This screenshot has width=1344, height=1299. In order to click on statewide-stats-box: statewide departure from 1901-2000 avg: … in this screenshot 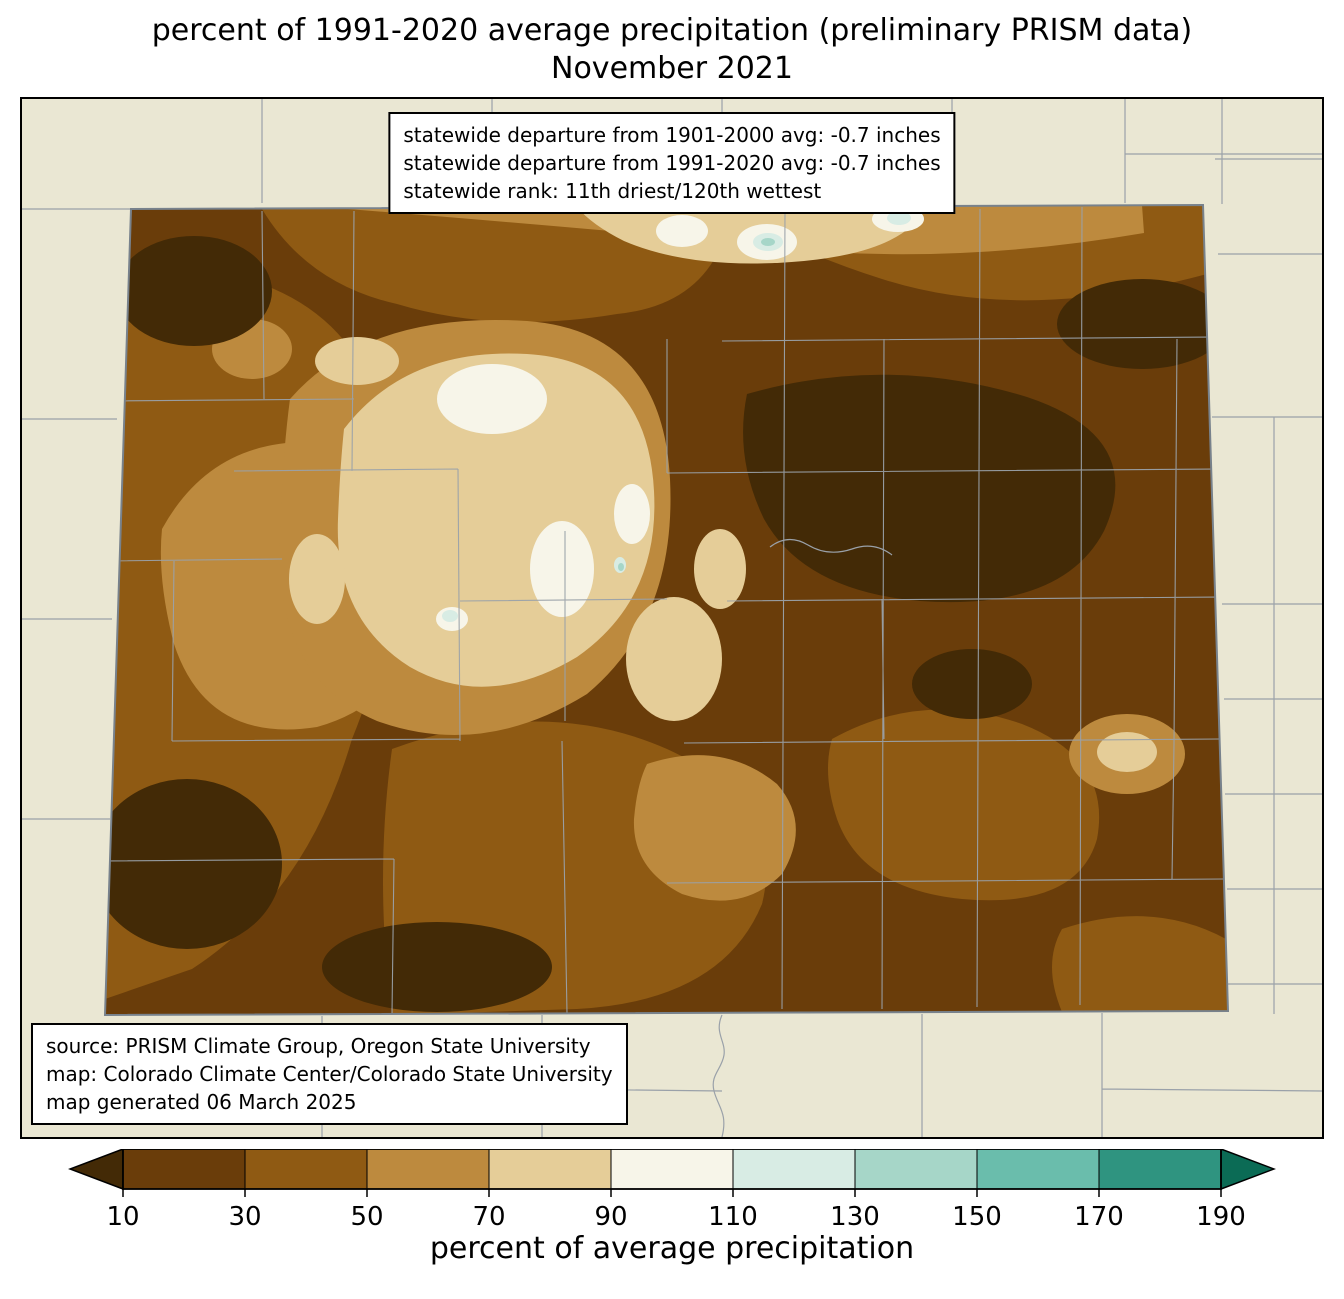, I will do `click(672, 162)`.